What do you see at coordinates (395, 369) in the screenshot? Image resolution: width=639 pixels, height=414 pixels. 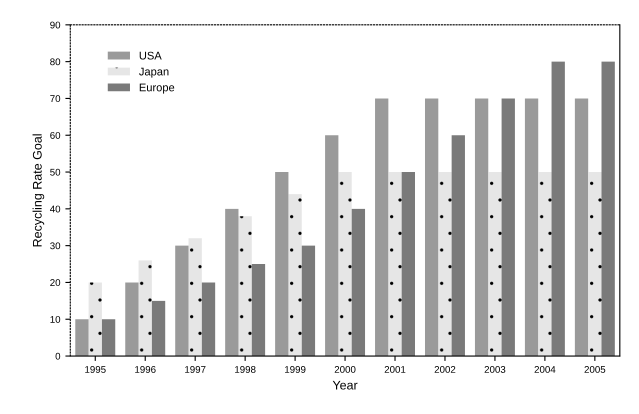 I see `x-tick-label: 2001` at bounding box center [395, 369].